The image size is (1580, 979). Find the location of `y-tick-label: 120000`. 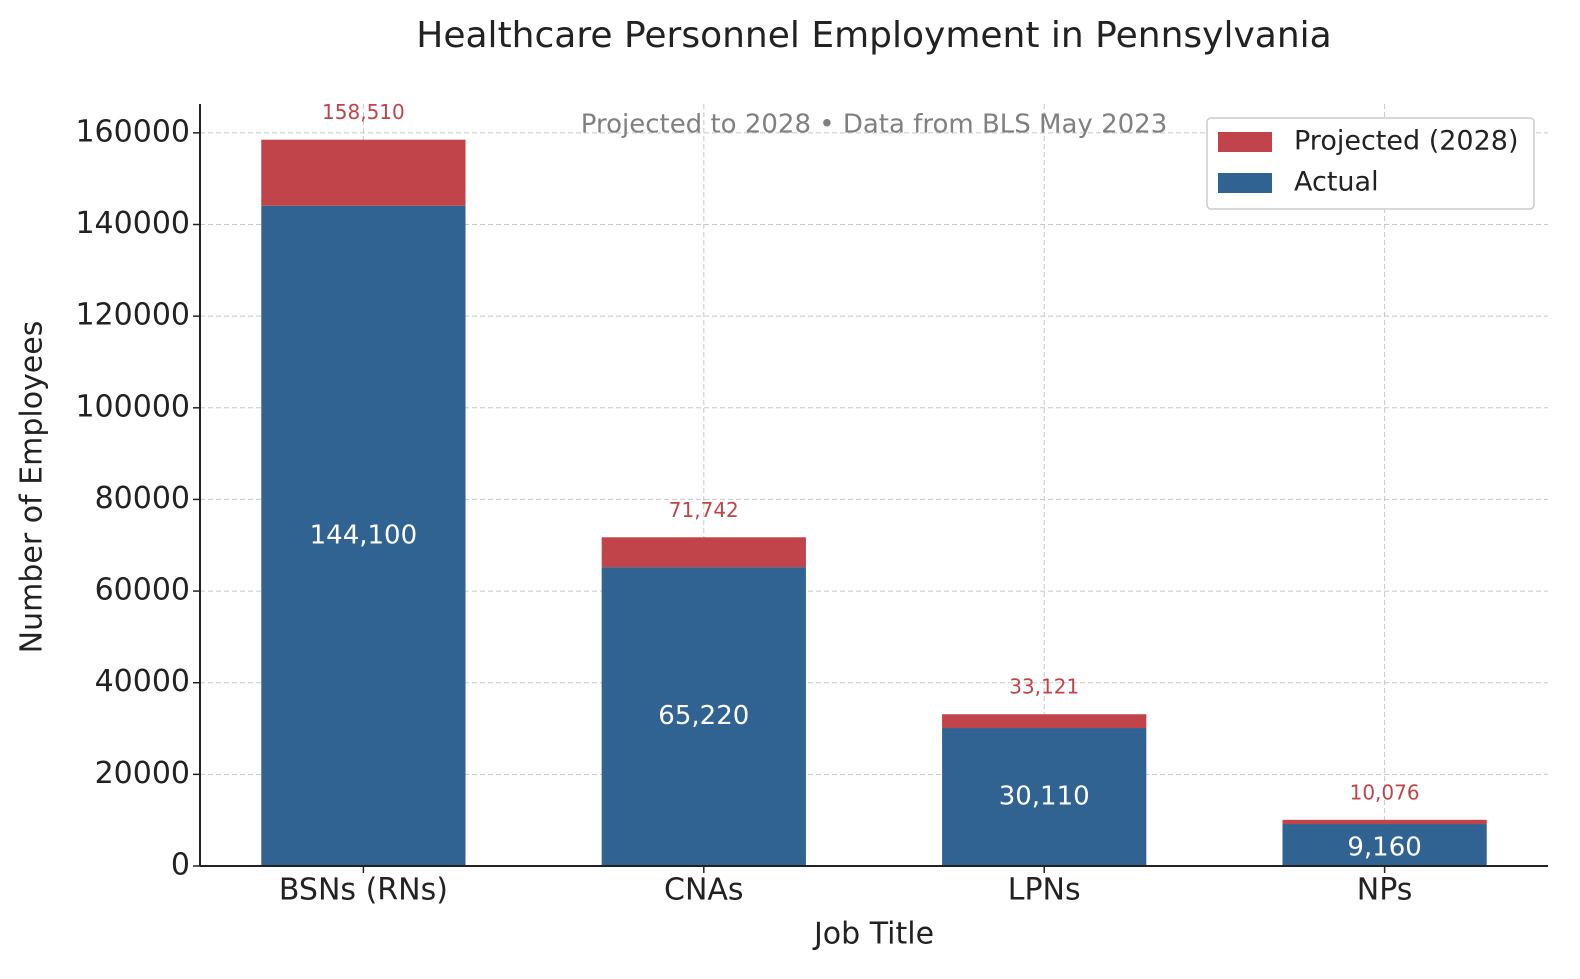

y-tick-label: 120000 is located at coordinates (132, 315).